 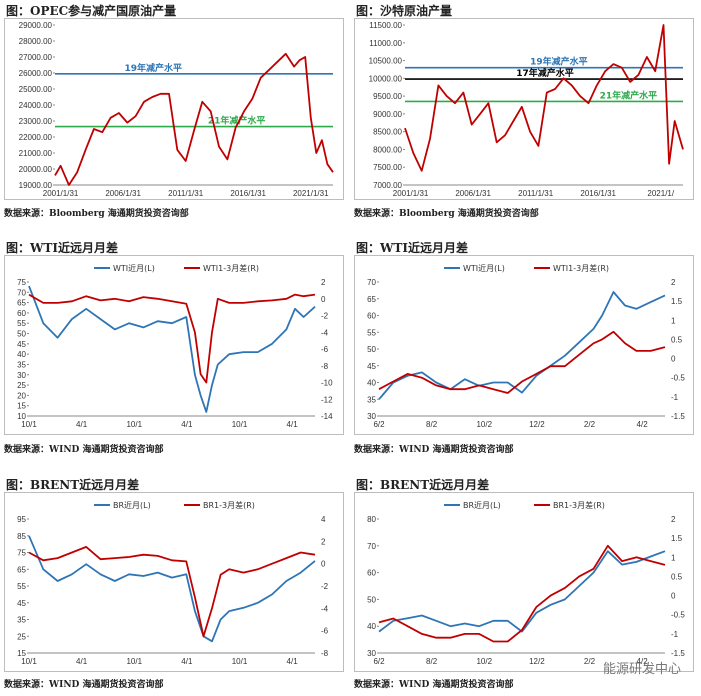 What do you see at coordinates (327, 383) in the screenshot?
I see `y2-tick-label: -10` at bounding box center [327, 383].